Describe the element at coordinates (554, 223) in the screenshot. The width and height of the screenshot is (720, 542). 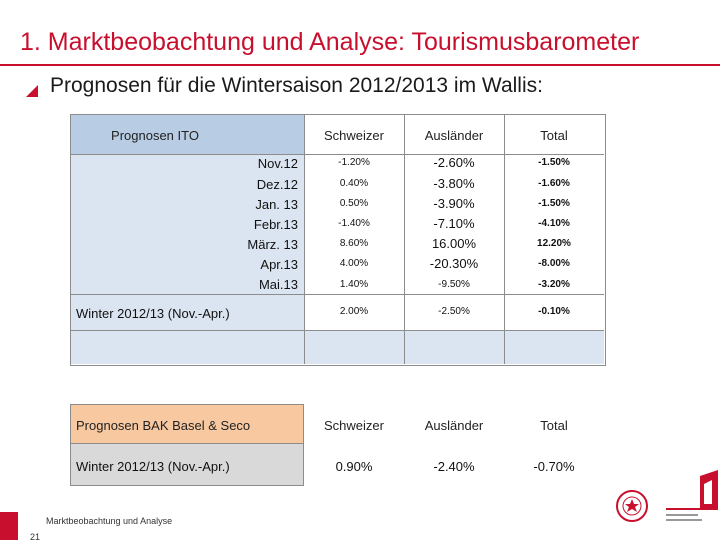
I see `value-total: -4.10%` at that location.